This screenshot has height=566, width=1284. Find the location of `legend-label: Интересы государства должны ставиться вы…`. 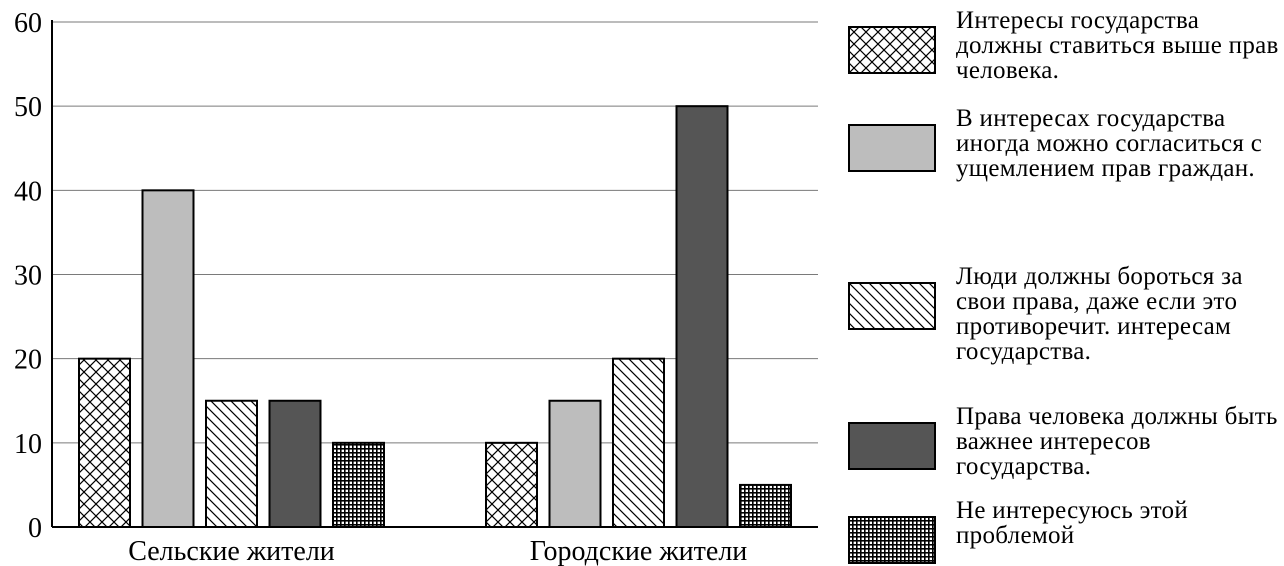

legend-label: Интересы государства должны ставиться вы… is located at coordinates (1117, 45).